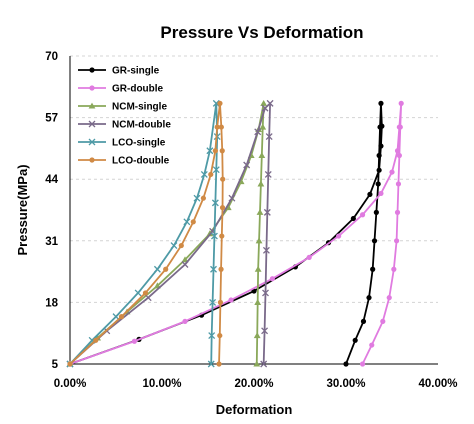 The width and height of the screenshot is (474, 424). Describe the element at coordinates (51, 119) in the screenshot. I see `y-tick-label: 57` at that location.